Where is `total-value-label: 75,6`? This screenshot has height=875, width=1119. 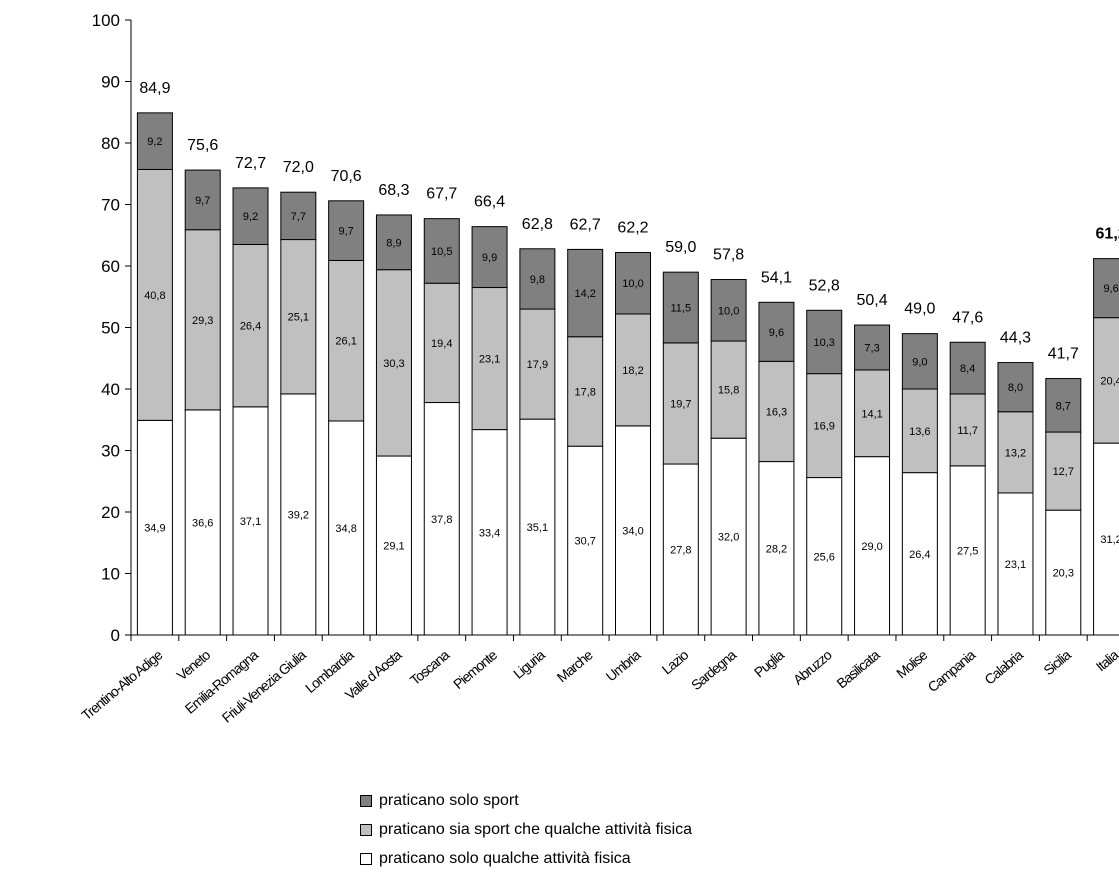 total-value-label: 75,6 is located at coordinates (202, 145).